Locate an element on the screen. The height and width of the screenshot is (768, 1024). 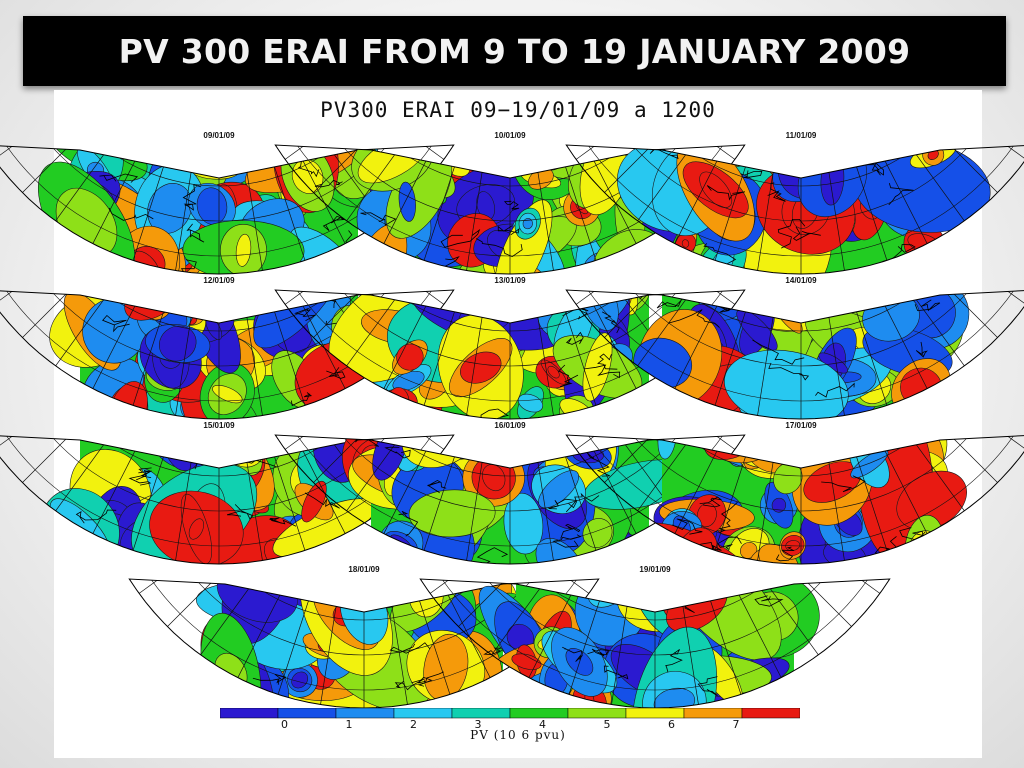
map-date-label: 19/01/09 is located at coordinates (655, 569).